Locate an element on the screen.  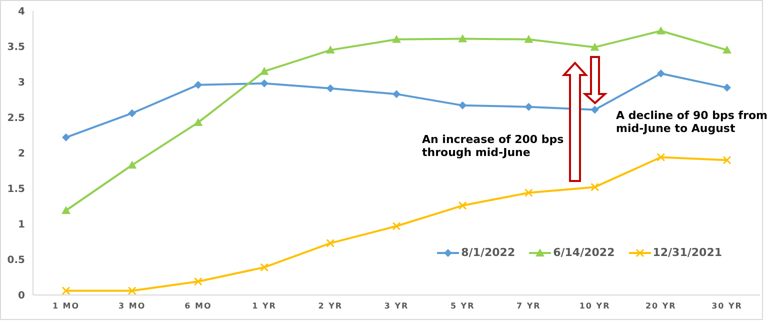
x-tick-label: 2 YR is located at coordinates (330, 306).